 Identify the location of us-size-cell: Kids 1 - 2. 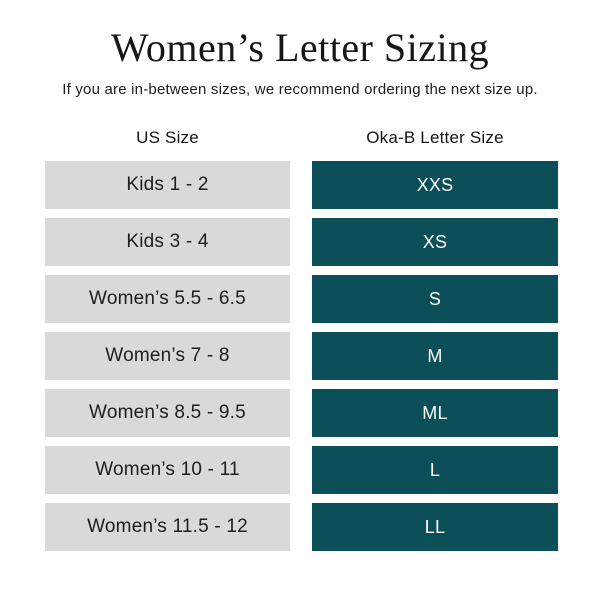
(167, 185).